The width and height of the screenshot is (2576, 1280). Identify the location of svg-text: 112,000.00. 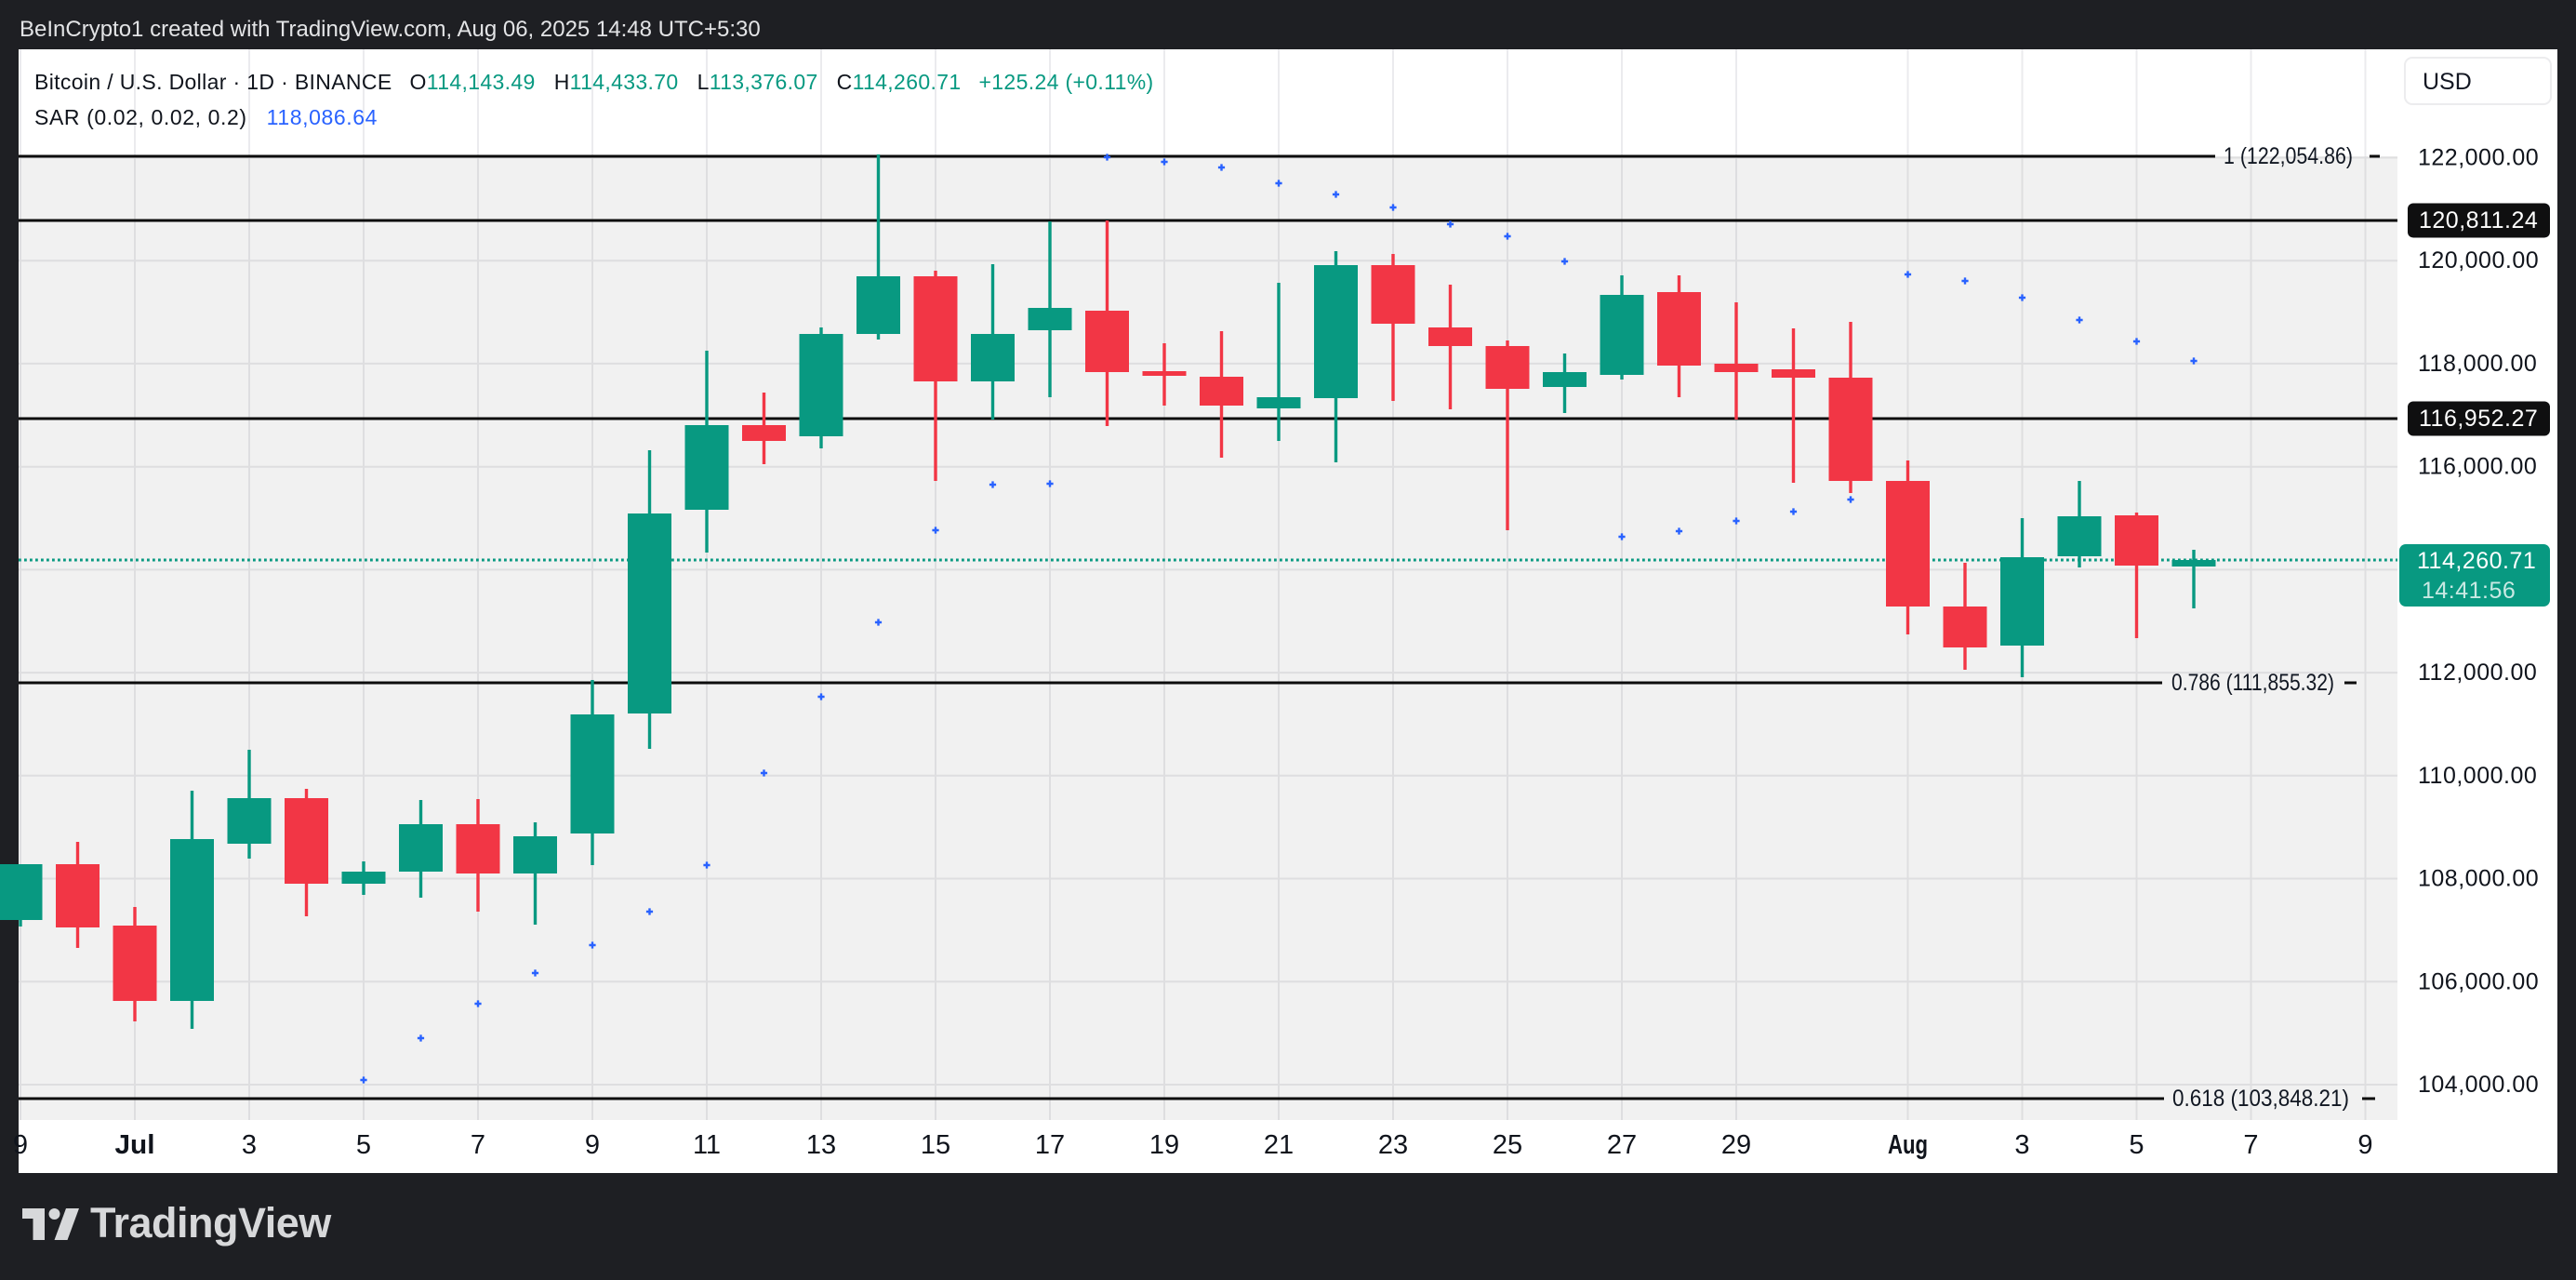
(2477, 673).